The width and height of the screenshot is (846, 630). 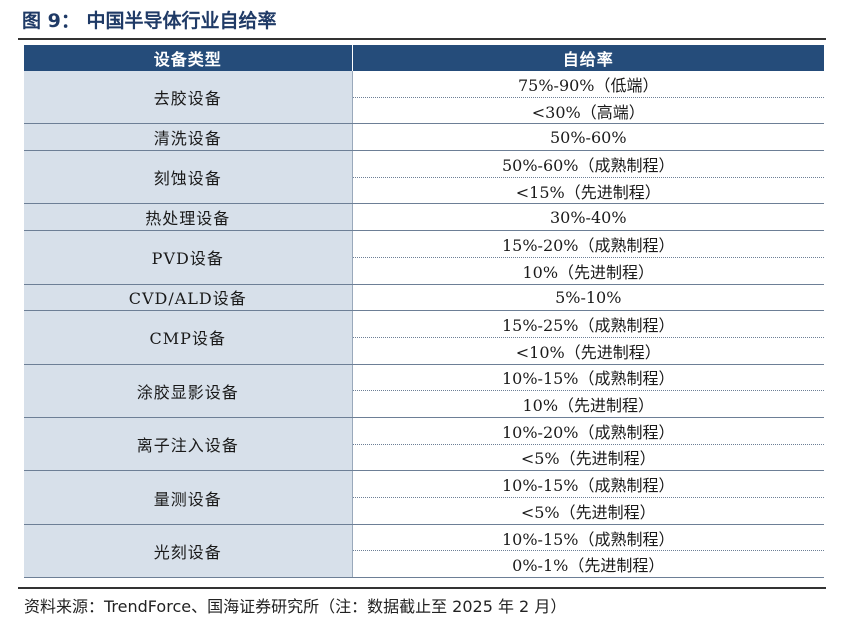 I want to click on header-equipment-type: 设备类型, so click(x=188, y=58).